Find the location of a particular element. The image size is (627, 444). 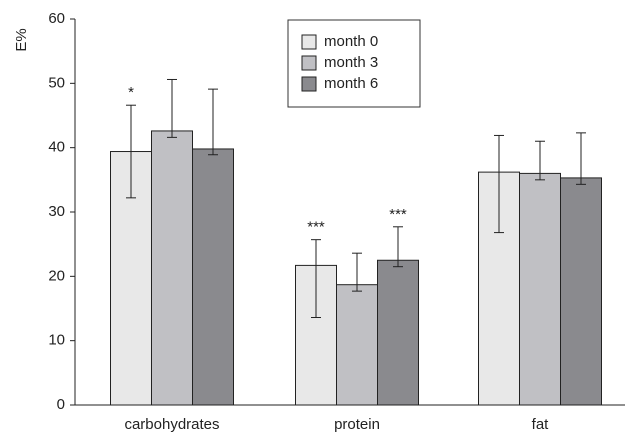

x-tick-label: fat is located at coordinates (541, 424).